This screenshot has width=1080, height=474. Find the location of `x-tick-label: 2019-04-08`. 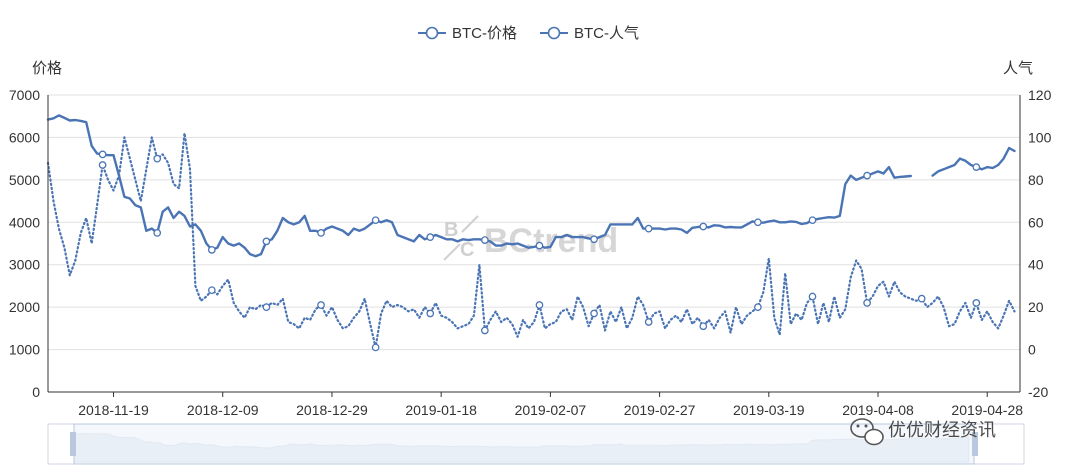

x-tick-label: 2019-04-08 is located at coordinates (878, 410).